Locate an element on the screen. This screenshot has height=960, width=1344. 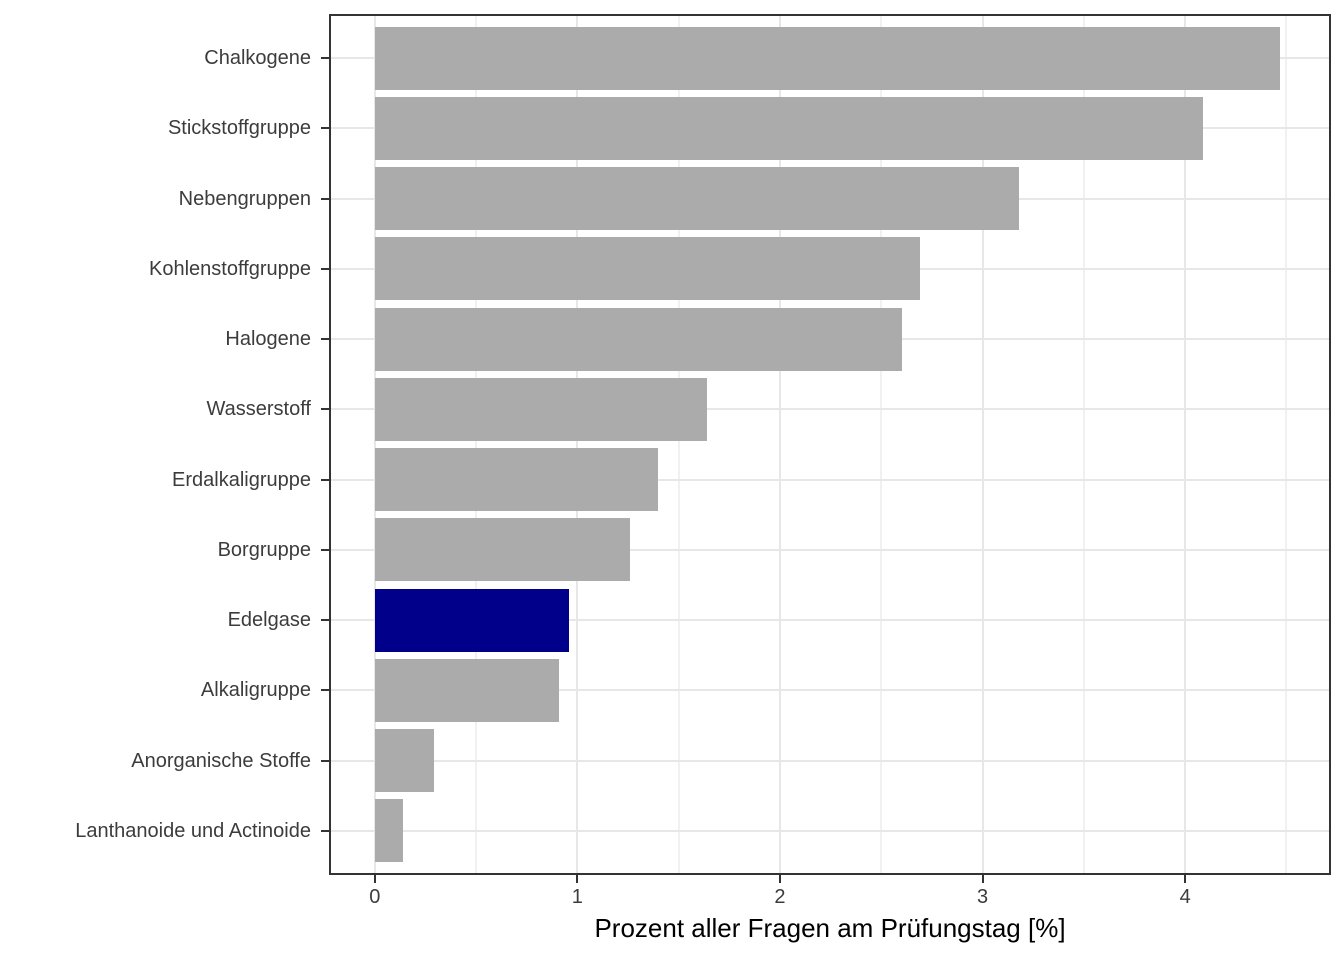
bar-borgruppe is located at coordinates (502, 549).